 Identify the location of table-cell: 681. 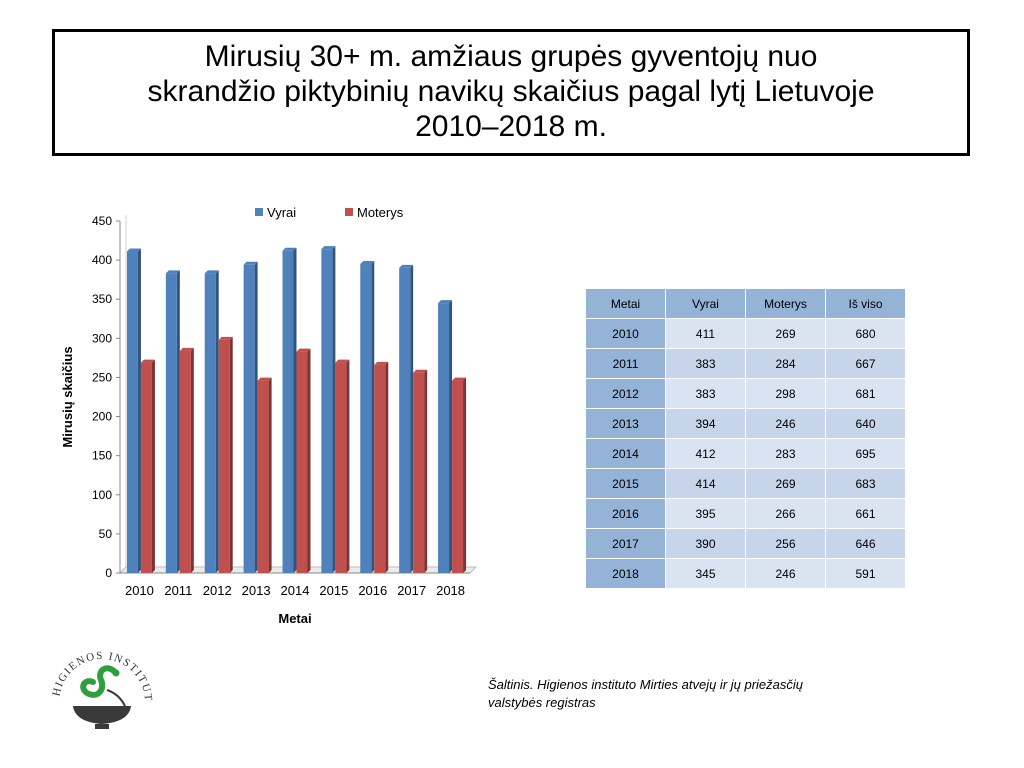
(865, 393).